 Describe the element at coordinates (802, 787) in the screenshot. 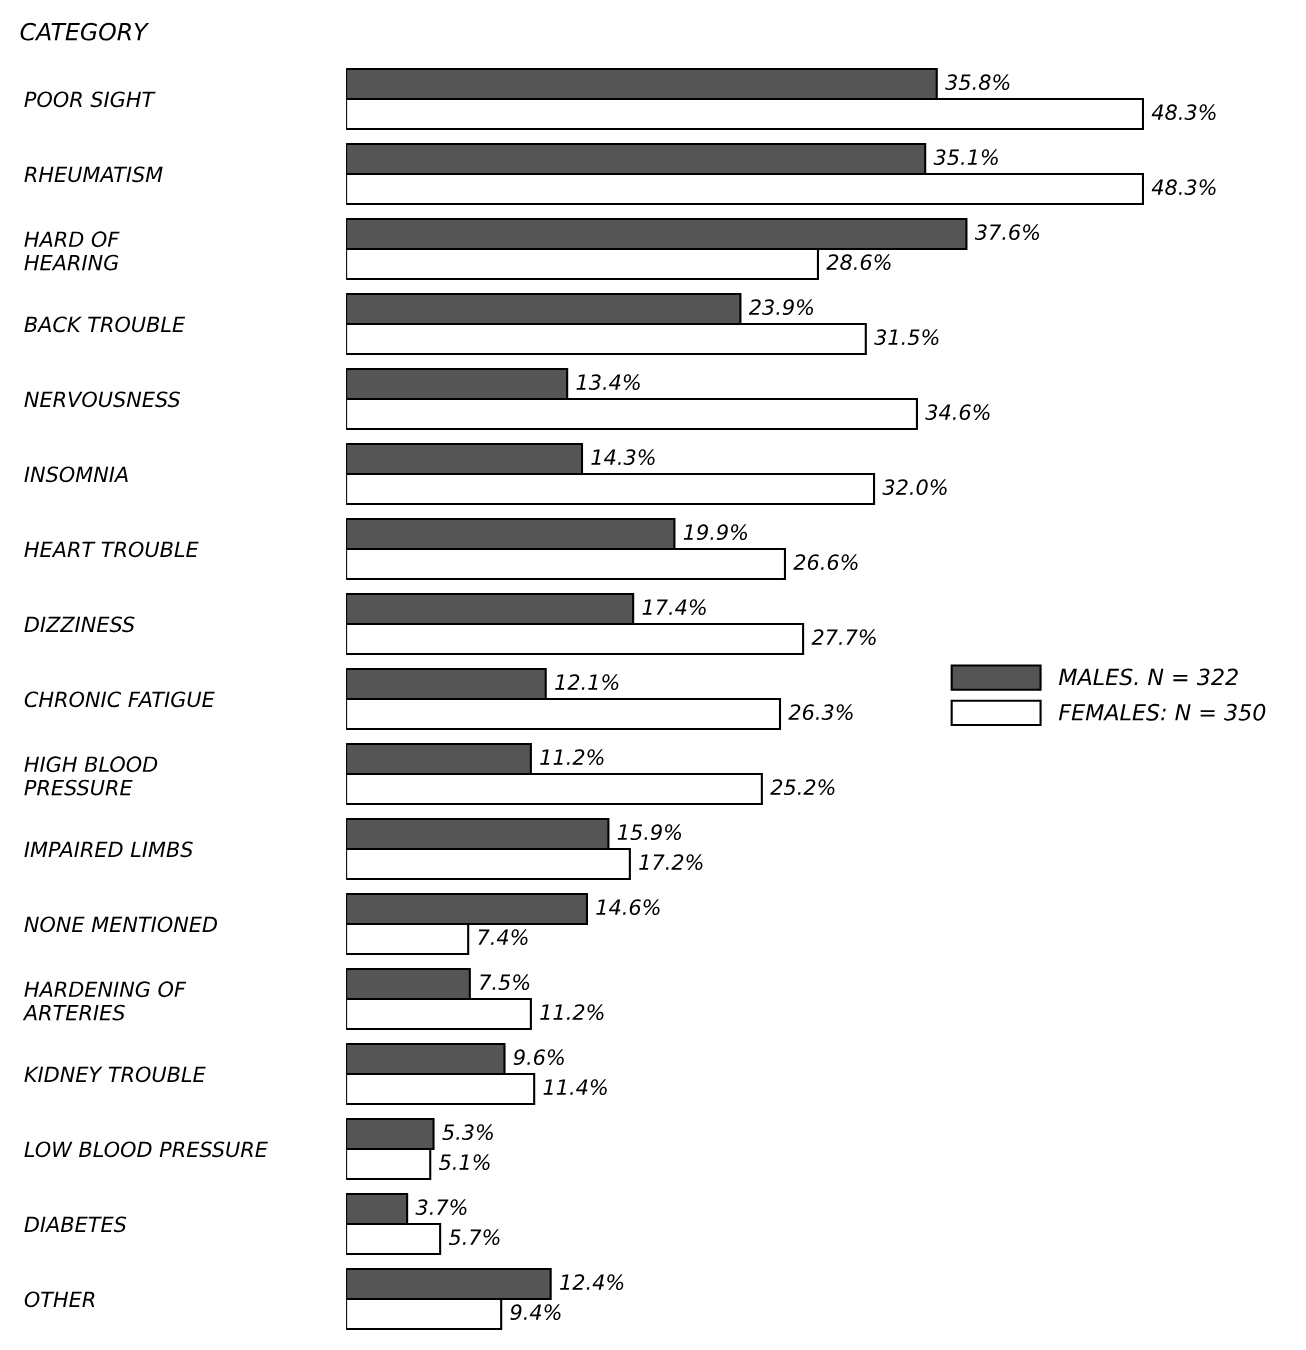

I see `data-label: 25.2%` at that location.